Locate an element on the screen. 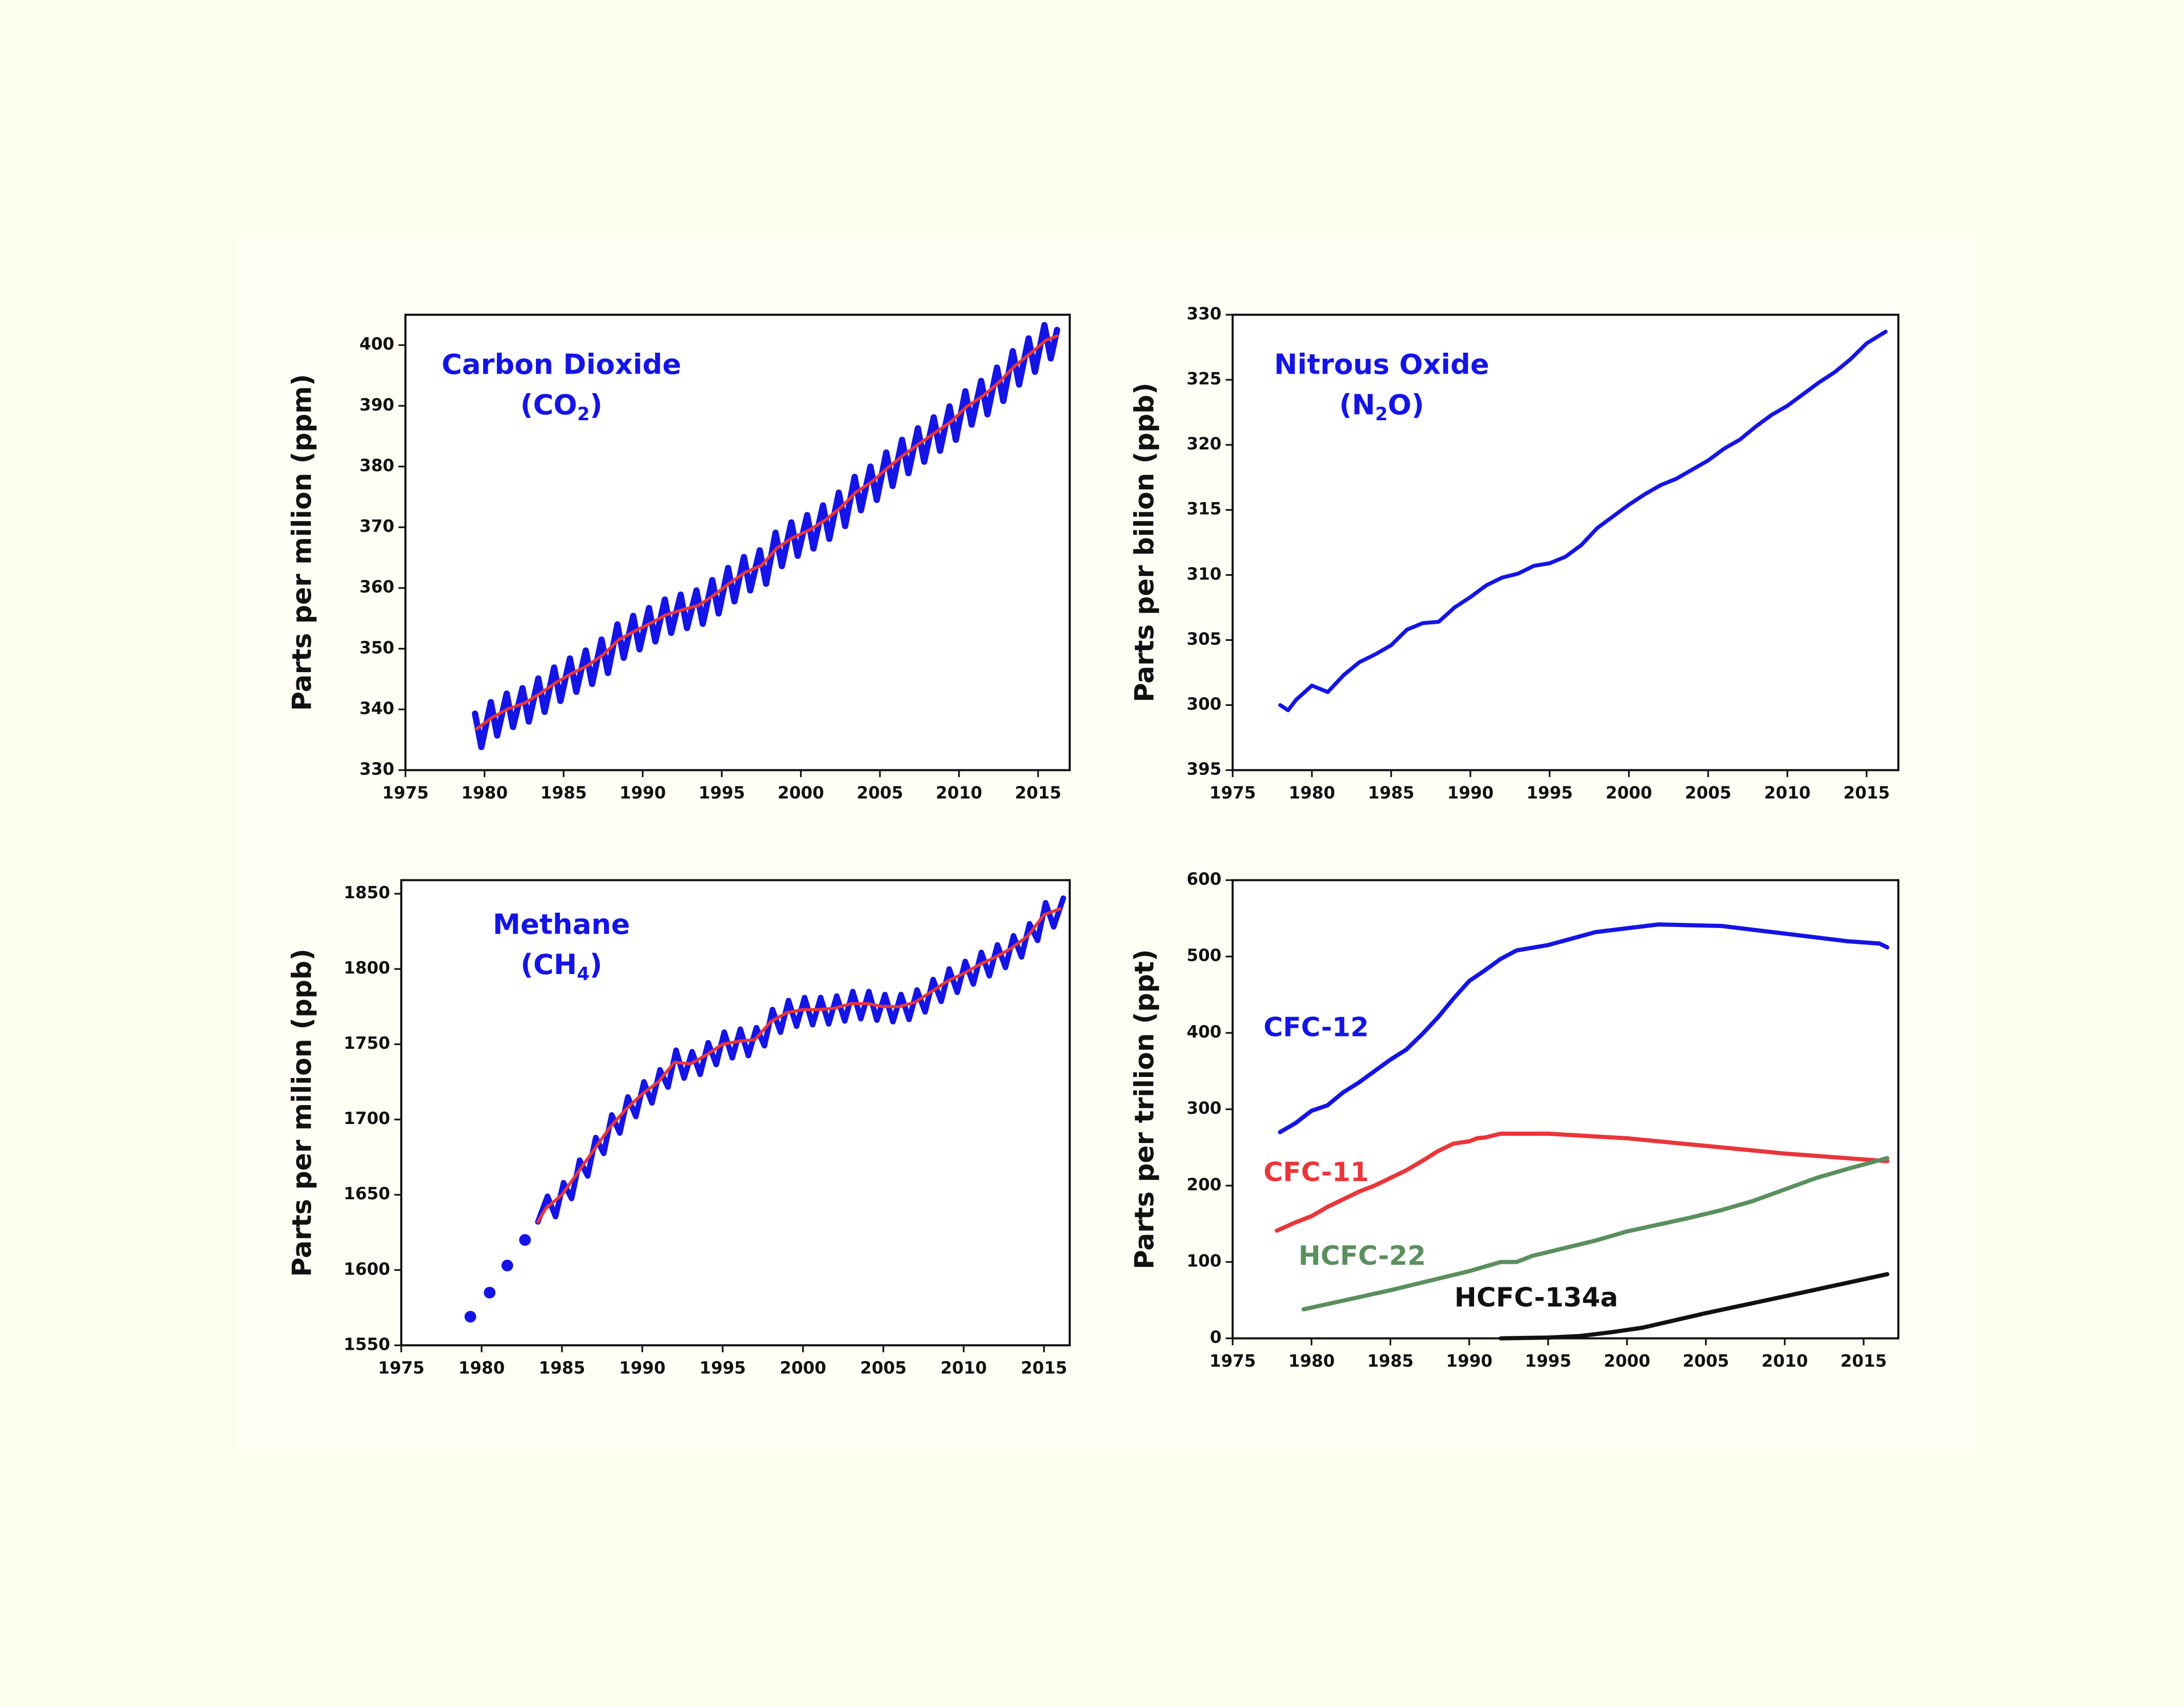 This screenshot has height=1706, width=2184. series-label: CFC-11 is located at coordinates (1316, 1172).